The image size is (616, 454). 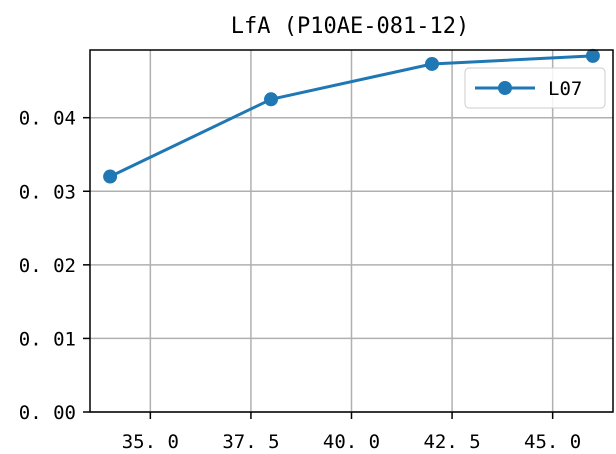 What do you see at coordinates (451, 442) in the screenshot?
I see `x-tick-label: 42. 5` at bounding box center [451, 442].